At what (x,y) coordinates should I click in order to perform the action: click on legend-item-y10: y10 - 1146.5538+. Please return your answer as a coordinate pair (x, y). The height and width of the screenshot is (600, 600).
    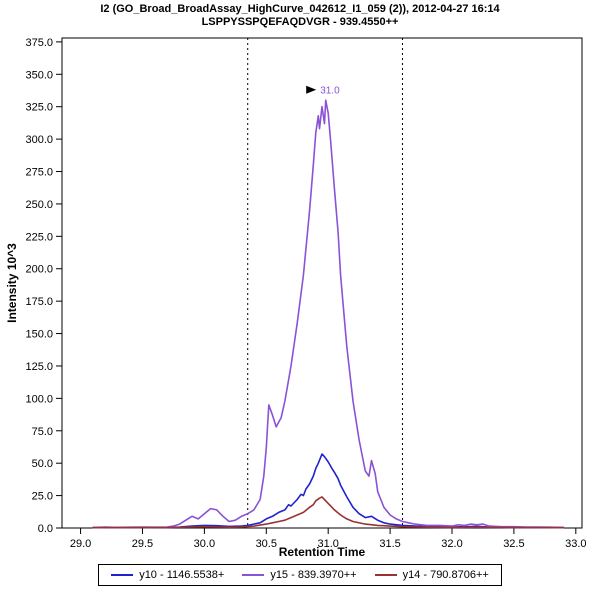
    Looking at the image, I should click on (167, 575).